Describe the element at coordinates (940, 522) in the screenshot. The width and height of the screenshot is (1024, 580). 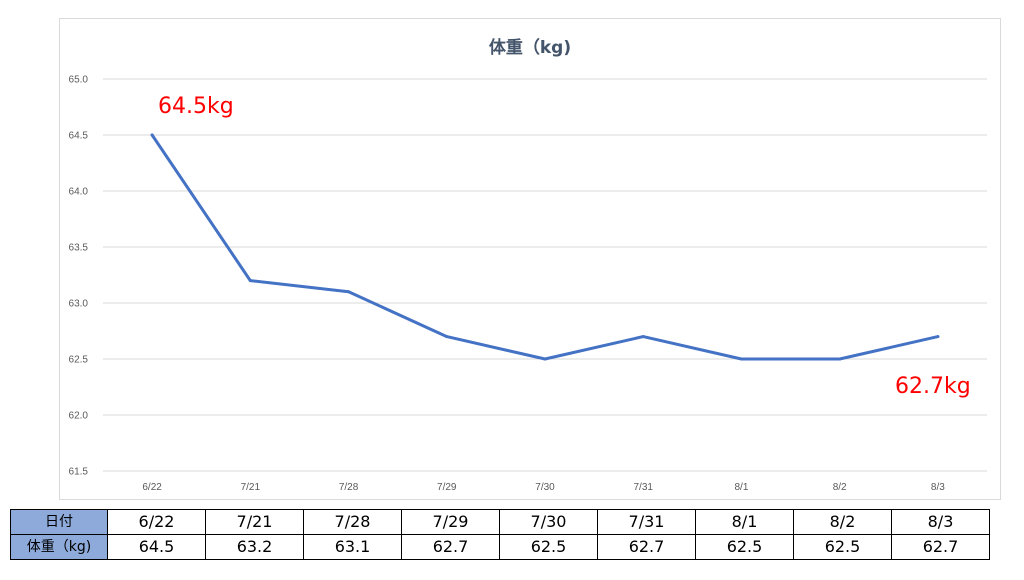
I see `date-cell: 8/3` at that location.